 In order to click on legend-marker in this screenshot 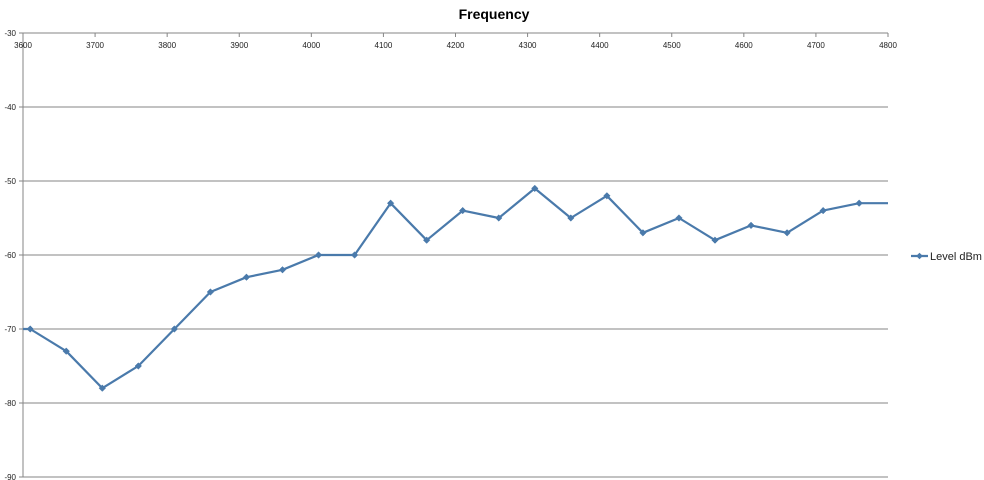, I will do `click(919, 256)`.